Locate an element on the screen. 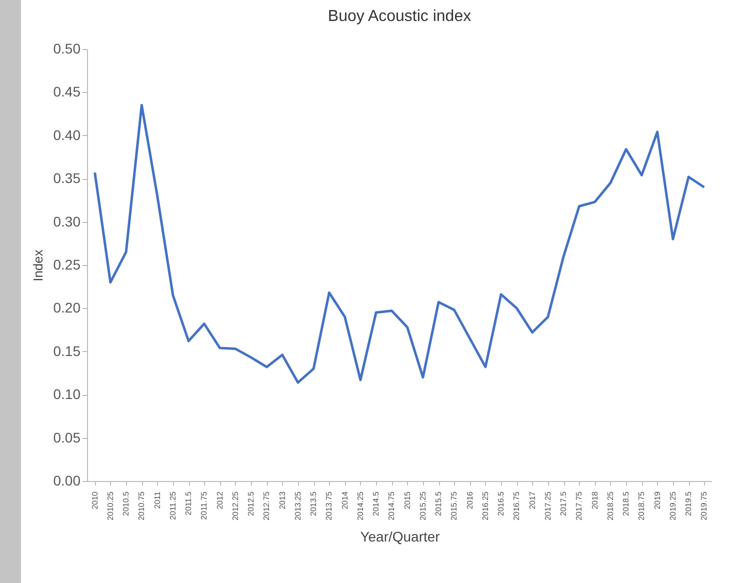  x-tick-label: 2018.75 is located at coordinates (641, 505).